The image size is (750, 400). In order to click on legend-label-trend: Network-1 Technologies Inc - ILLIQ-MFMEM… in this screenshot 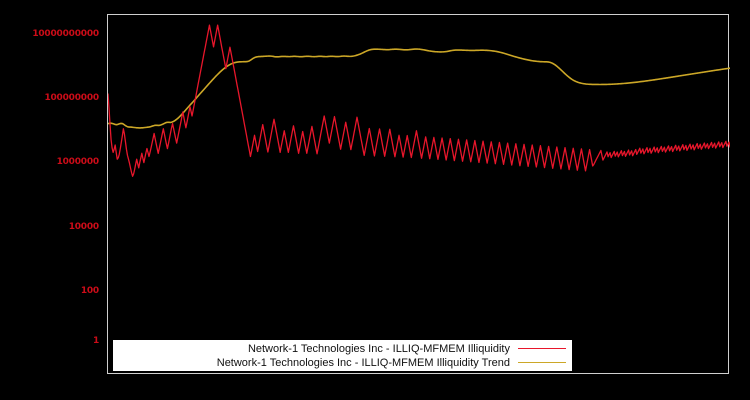, I will do `click(363, 362)`.